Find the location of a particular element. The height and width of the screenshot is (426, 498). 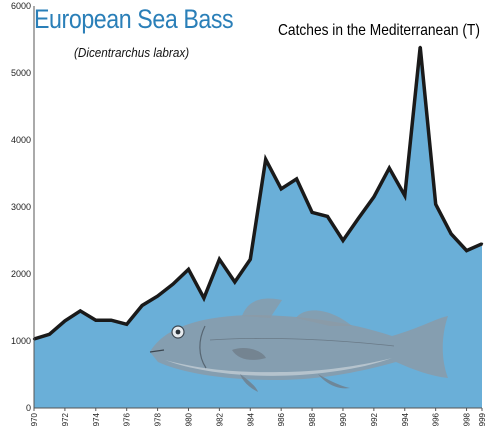

data-point-1972 is located at coordinates (65, 321).